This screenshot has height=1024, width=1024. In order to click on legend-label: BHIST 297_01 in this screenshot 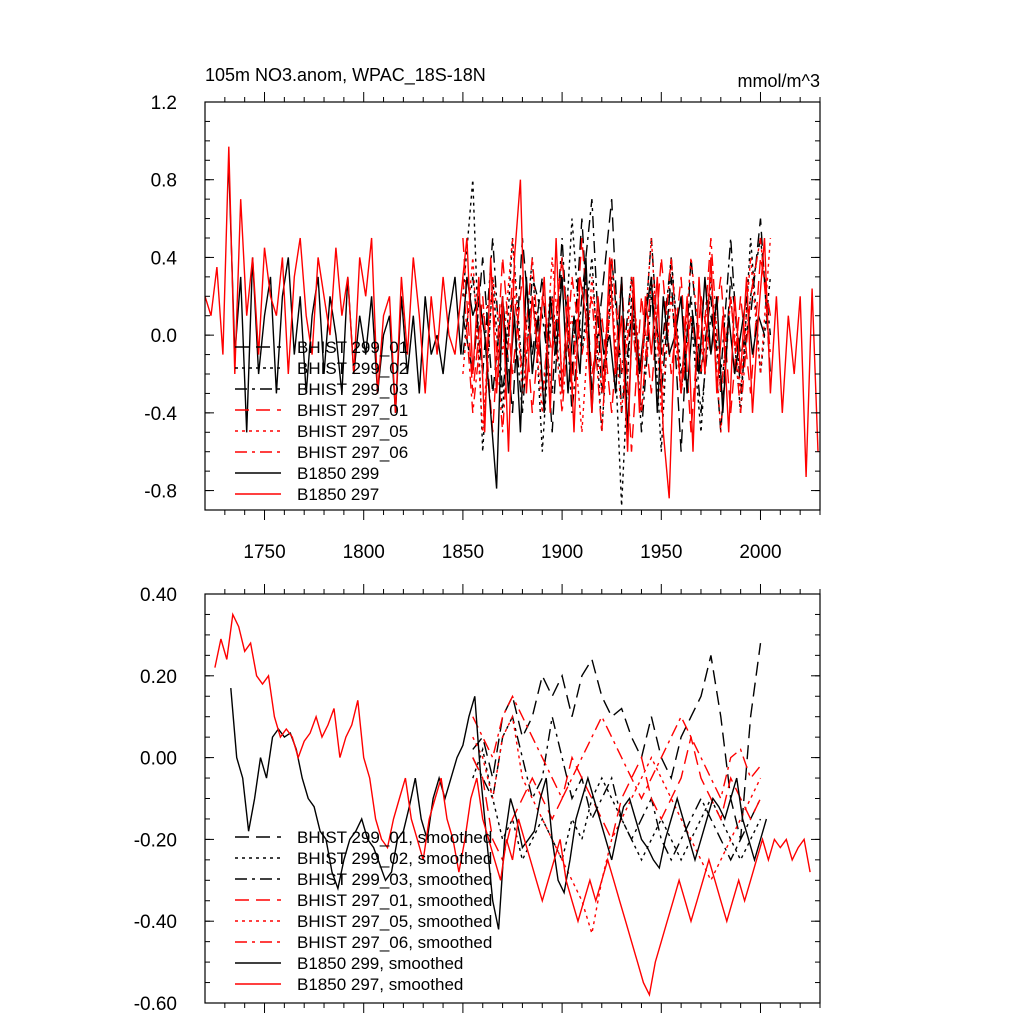, I will do `click(352, 410)`.